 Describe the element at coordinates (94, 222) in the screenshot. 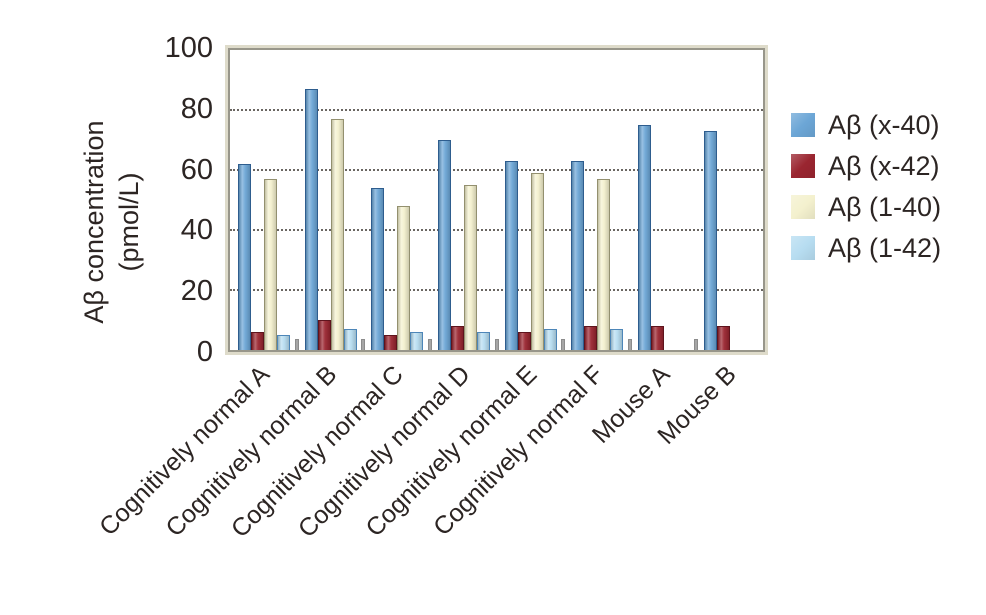

I see `y-axis-title-line1: Aβ concentration` at that location.